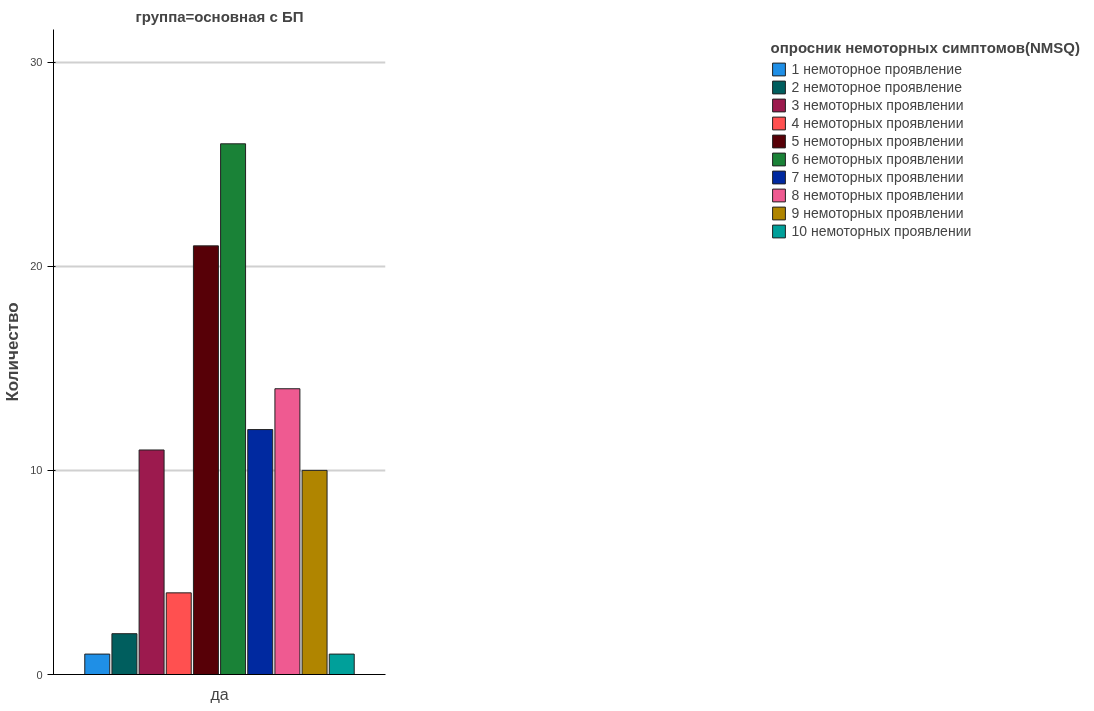 This screenshot has height=711, width=1094. What do you see at coordinates (13, 352) in the screenshot?
I see `y-axis-title: Количество` at bounding box center [13, 352].